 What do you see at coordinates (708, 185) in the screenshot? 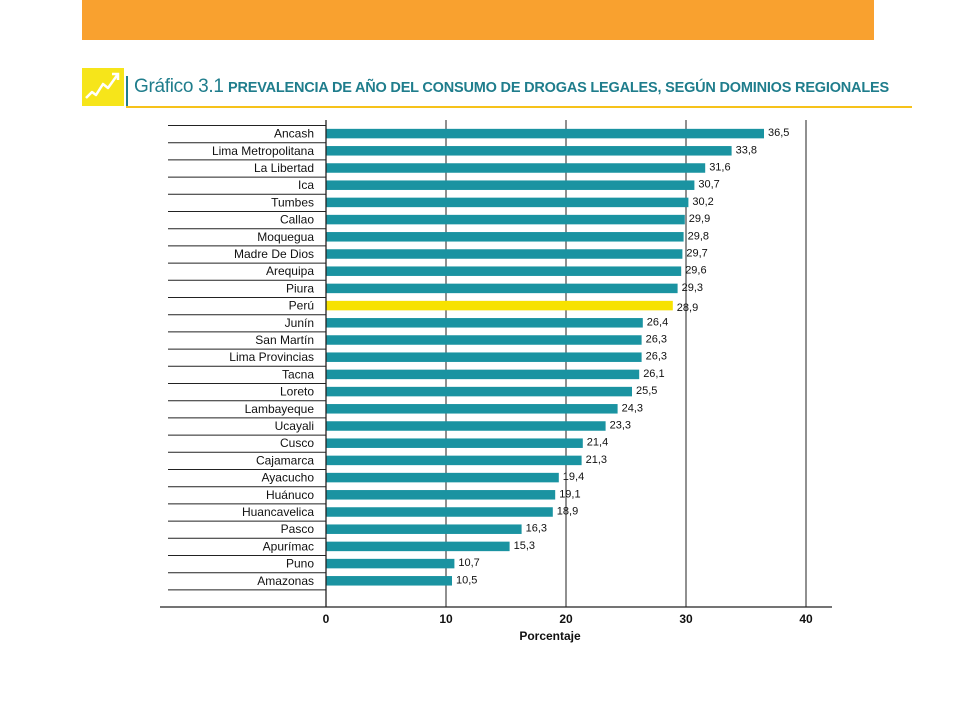
I see `value-label: 30,7` at bounding box center [708, 185].